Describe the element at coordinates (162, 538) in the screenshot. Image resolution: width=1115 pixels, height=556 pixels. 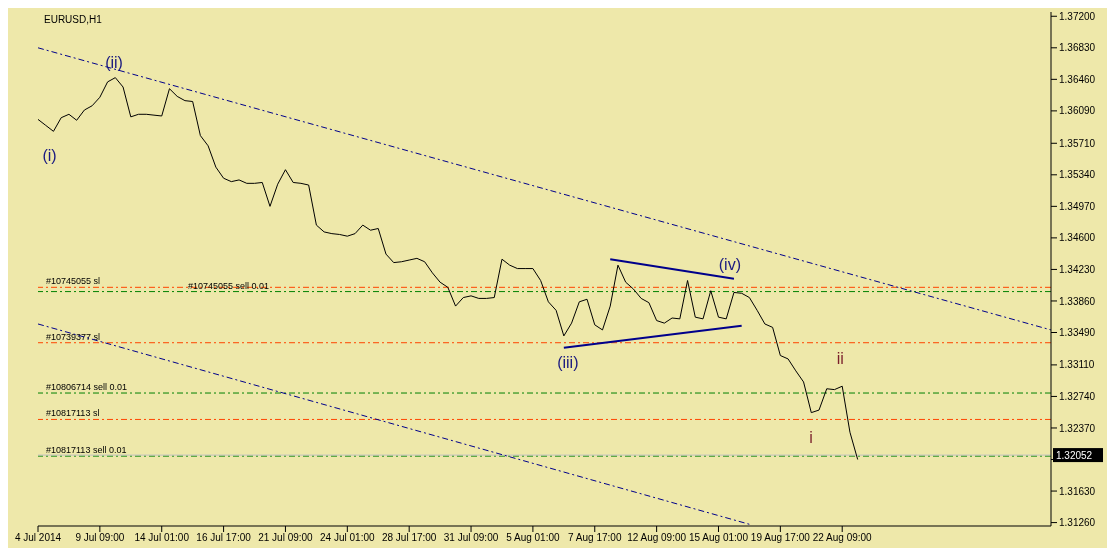
I see `x-tick-label: 14 Jul 01:00` at that location.